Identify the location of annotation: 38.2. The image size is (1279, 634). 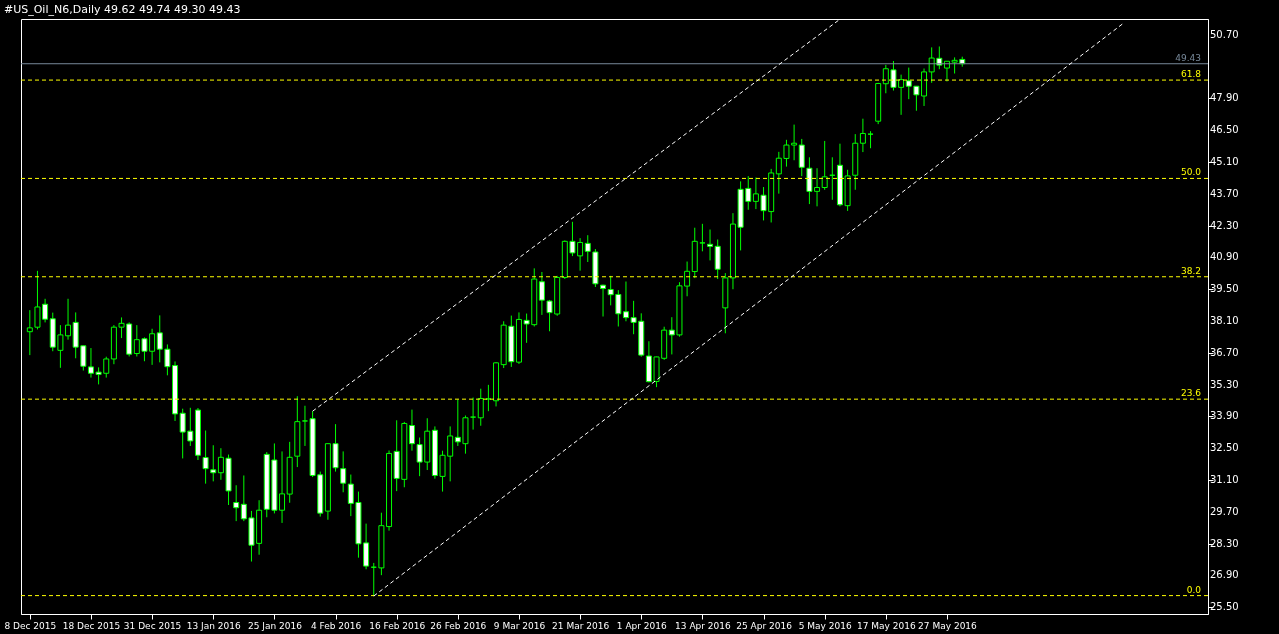
(1190, 270).